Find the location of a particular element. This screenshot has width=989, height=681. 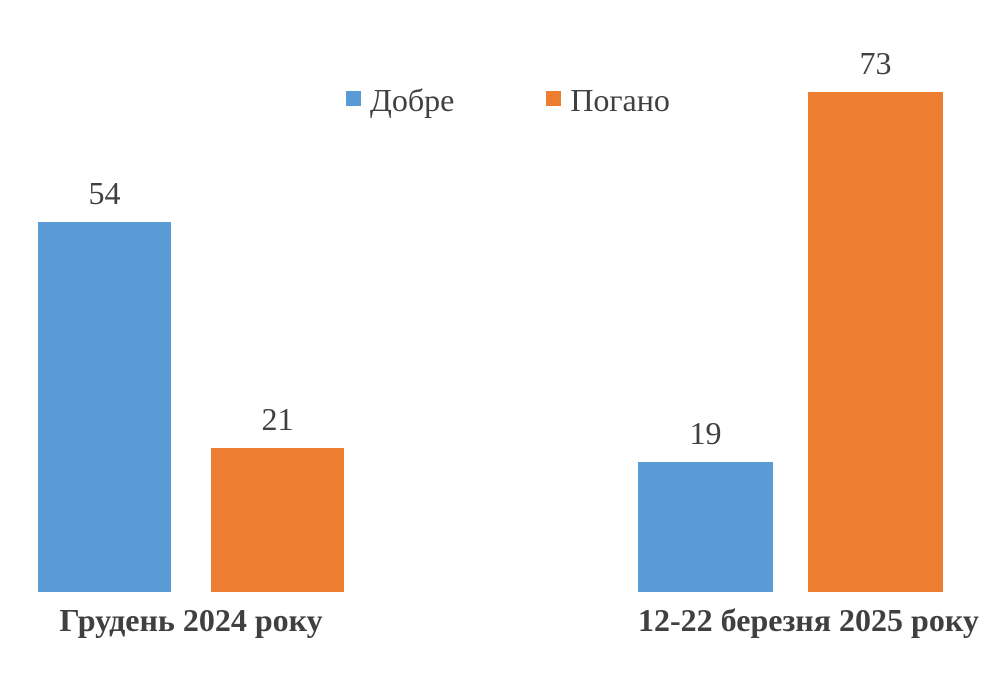

bar-slot-dobre-group1: 54 is located at coordinates (104, 384).